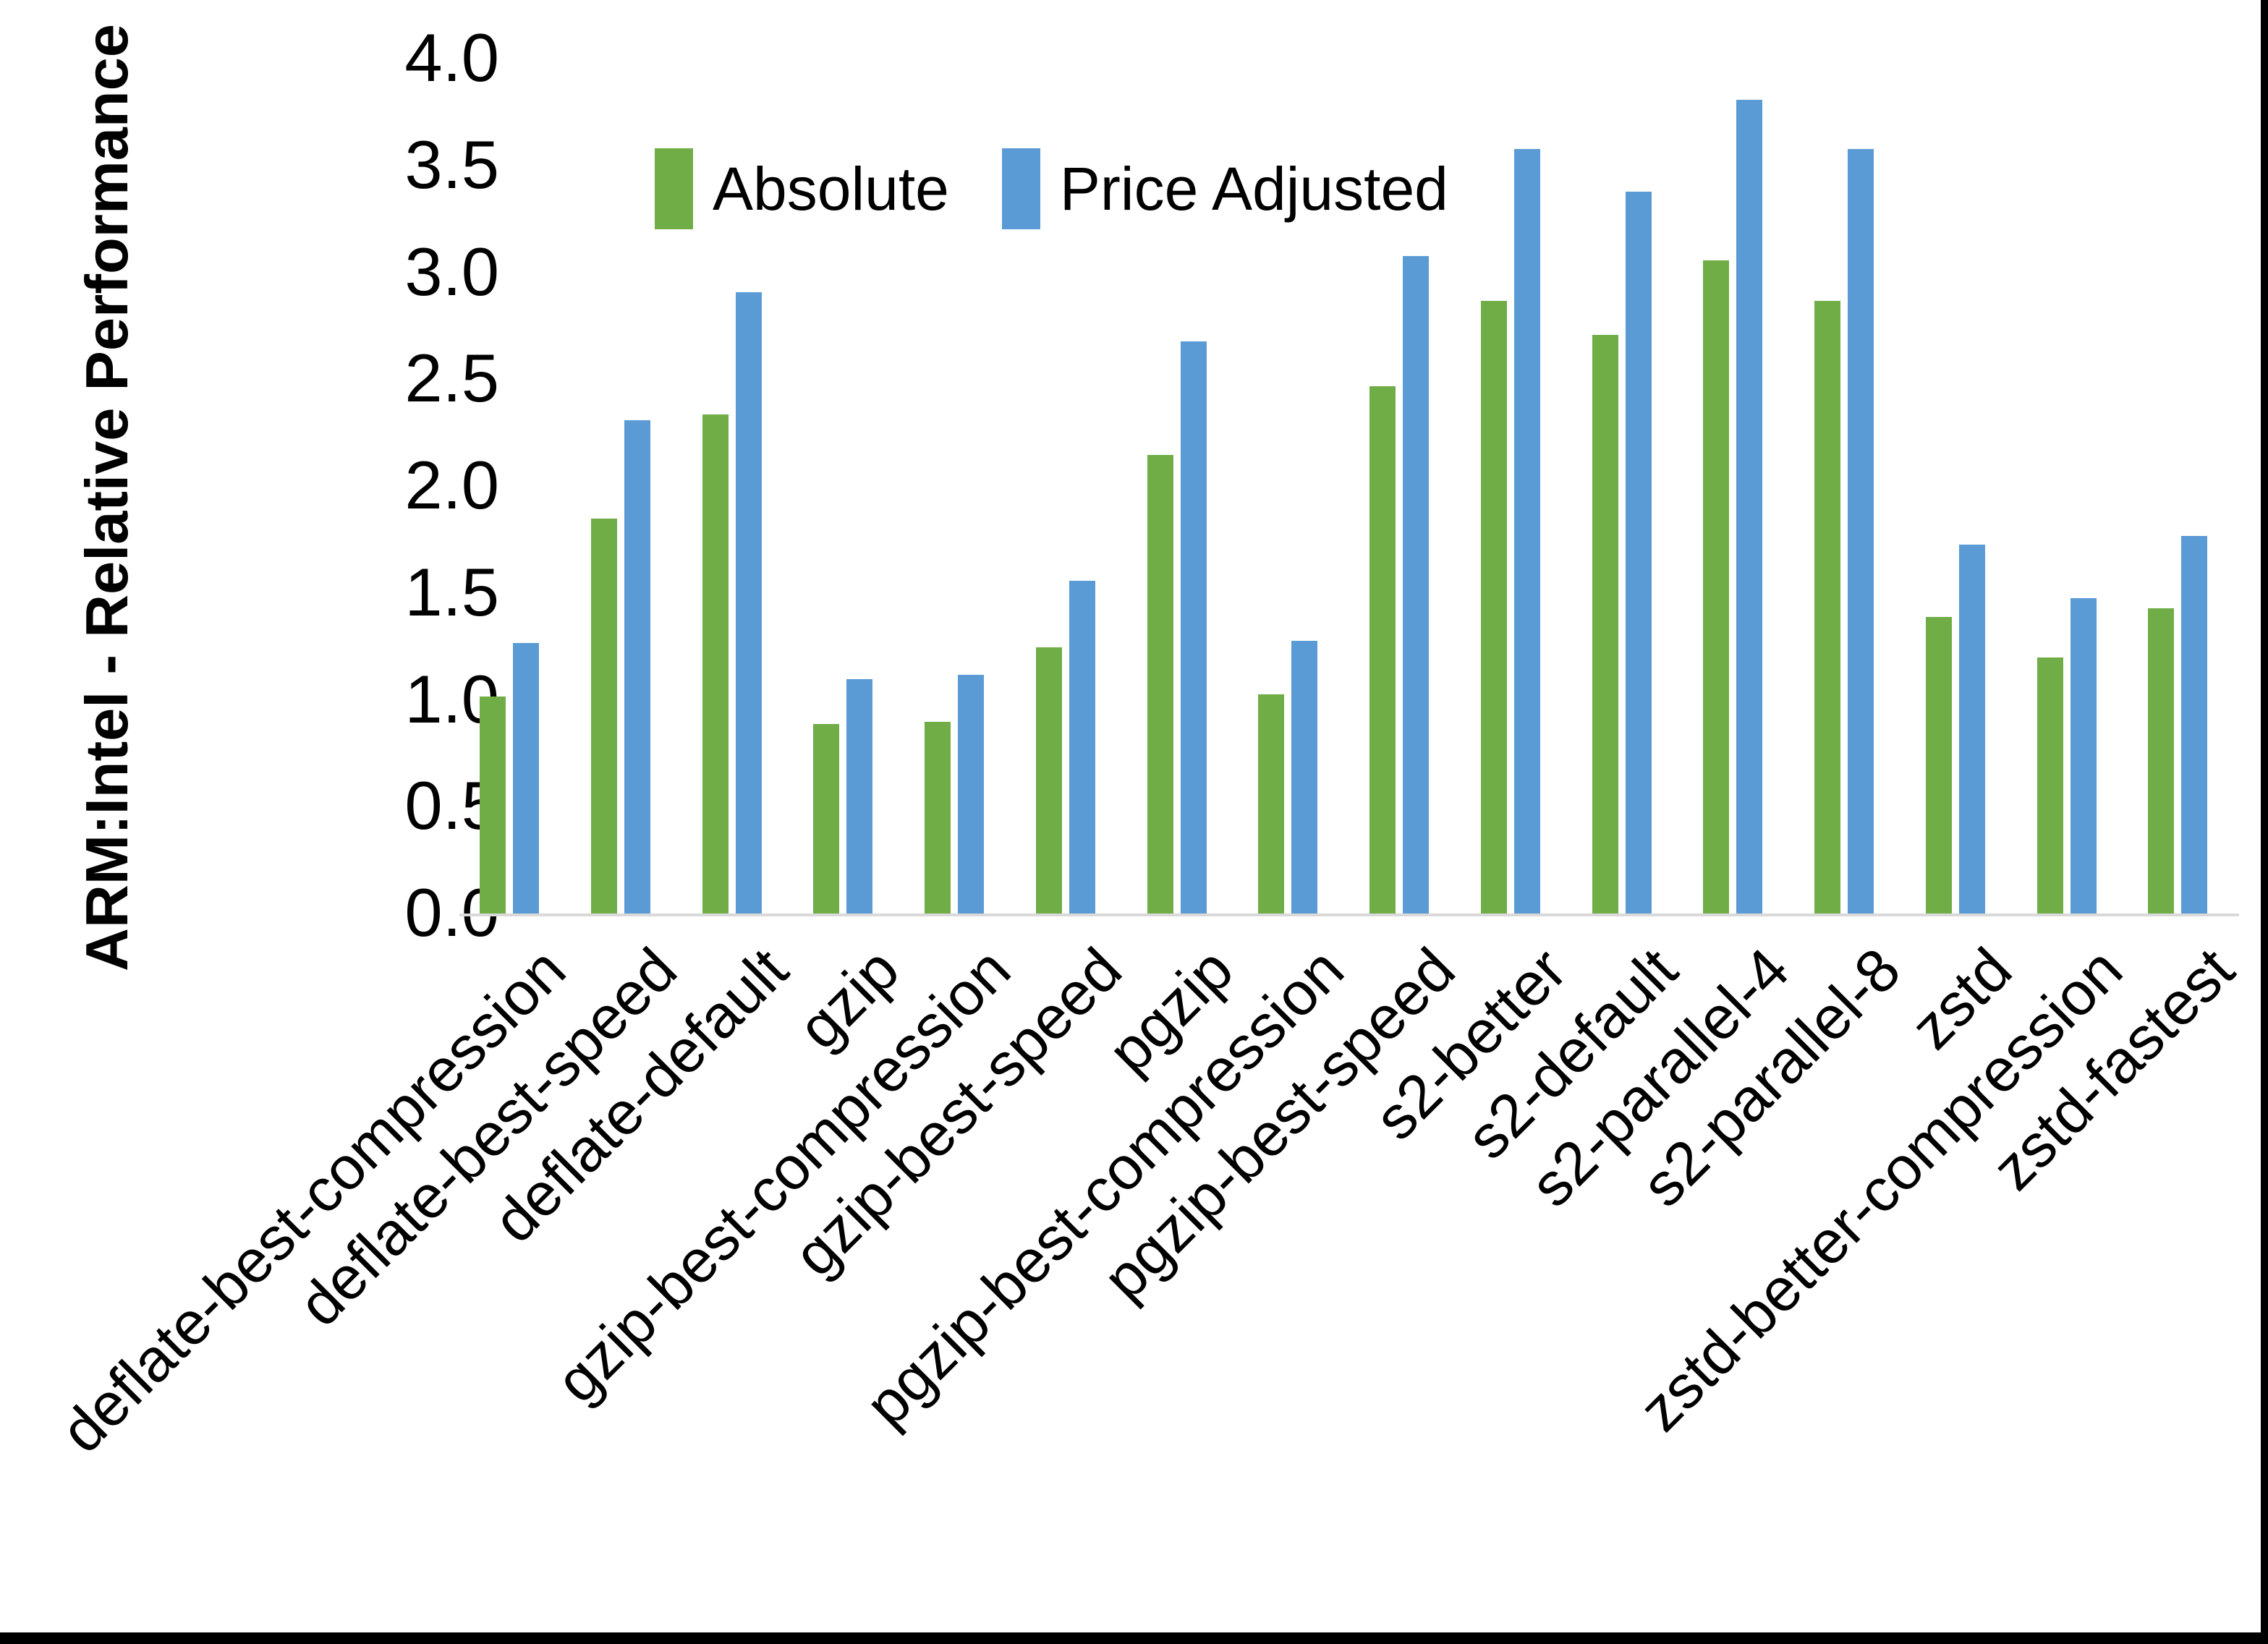 The height and width of the screenshot is (1644, 2268). I want to click on y-tick-3.5: 3.5, so click(452, 164).